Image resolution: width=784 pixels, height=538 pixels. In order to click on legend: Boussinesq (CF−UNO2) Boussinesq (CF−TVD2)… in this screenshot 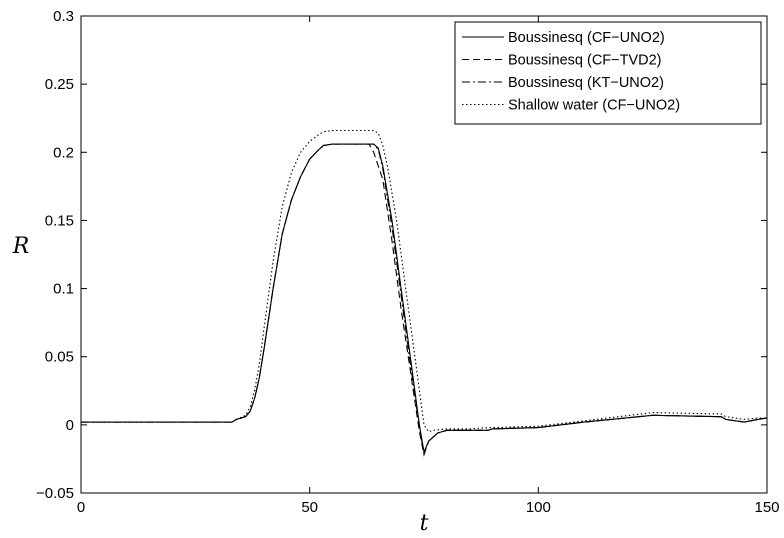, I will do `click(608, 73)`.